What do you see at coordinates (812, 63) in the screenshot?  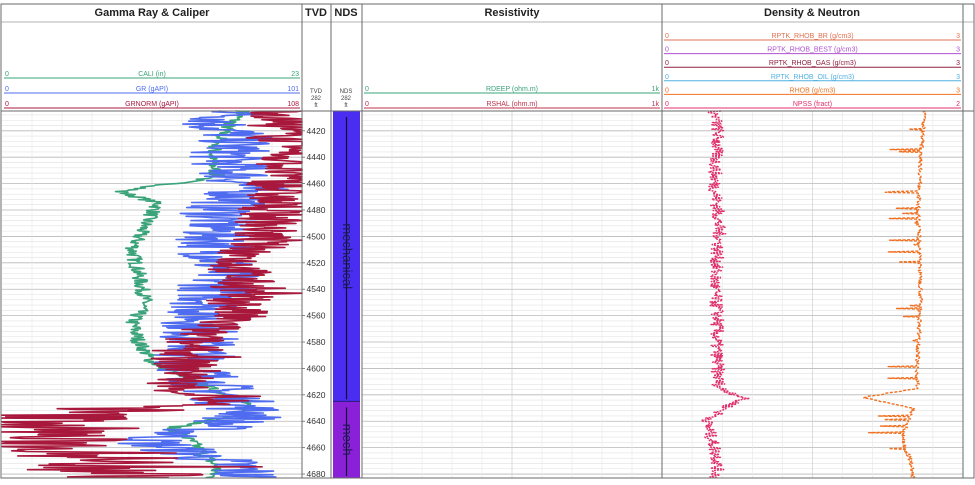 I see `curve-header-name: RPTK_RHOB_GAS (g/cm3)` at bounding box center [812, 63].